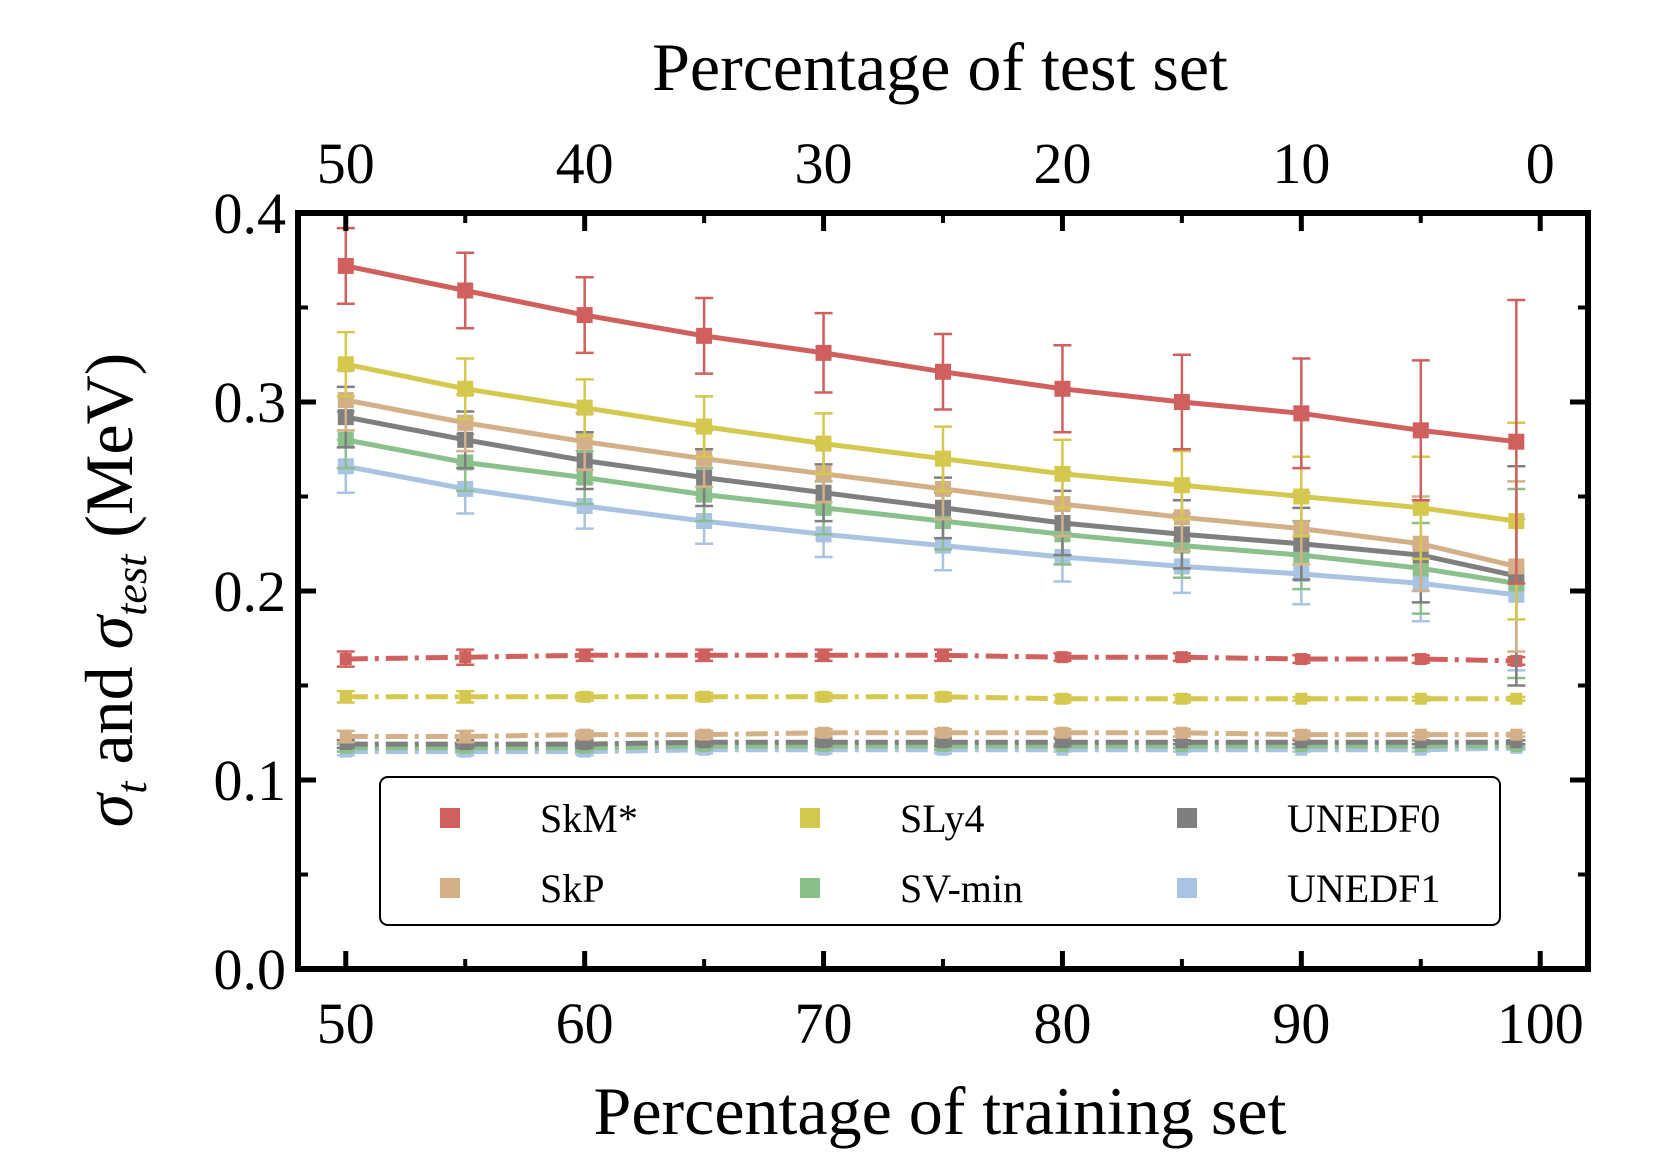 This screenshot has height=1174, width=1660. I want to click on top-tick-labels: 50 40 30 20 10 0, so click(936, 163).